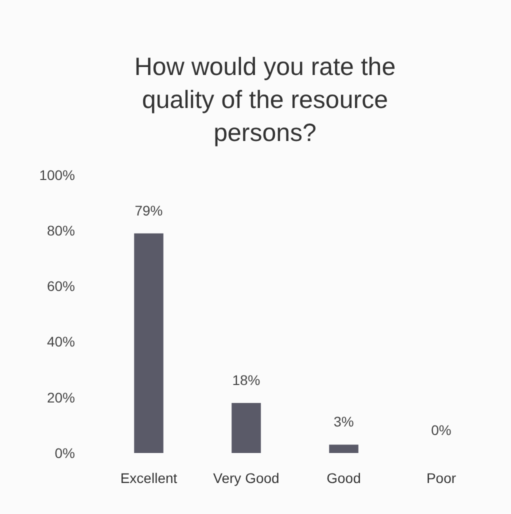  What do you see at coordinates (149, 478) in the screenshot?
I see `x-tick-label: Excellent` at bounding box center [149, 478].